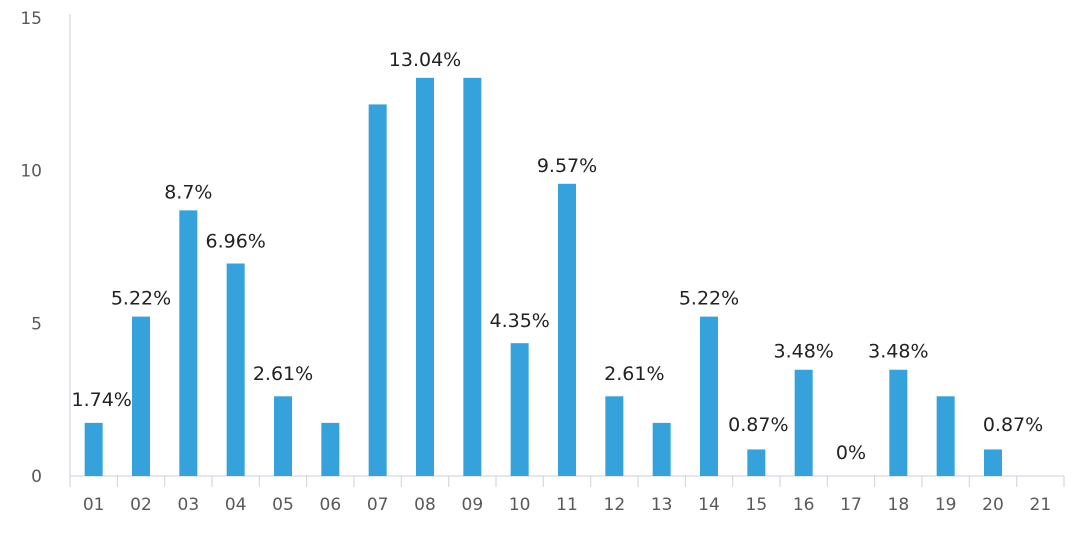 The width and height of the screenshot is (1080, 540). I want to click on x-tick-label: 02, so click(141, 505).